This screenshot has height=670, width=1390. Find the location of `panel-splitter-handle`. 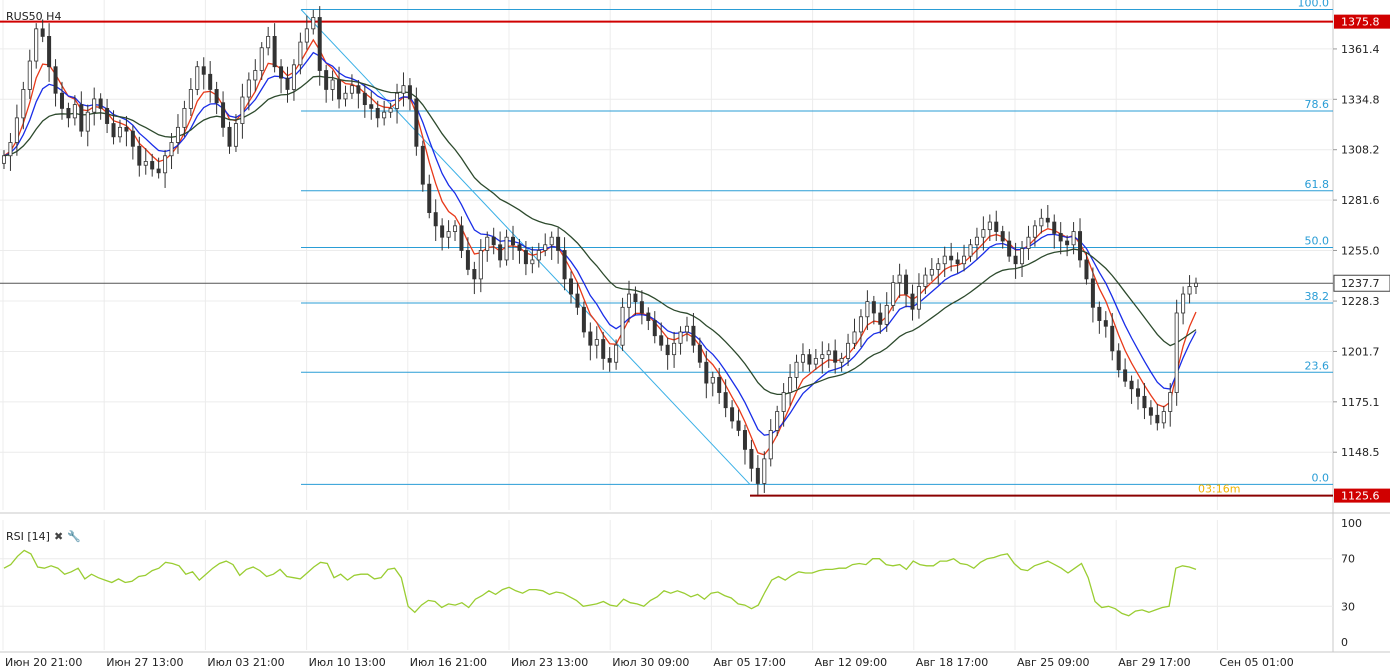

panel-splitter-handle is located at coordinates (695, 515).